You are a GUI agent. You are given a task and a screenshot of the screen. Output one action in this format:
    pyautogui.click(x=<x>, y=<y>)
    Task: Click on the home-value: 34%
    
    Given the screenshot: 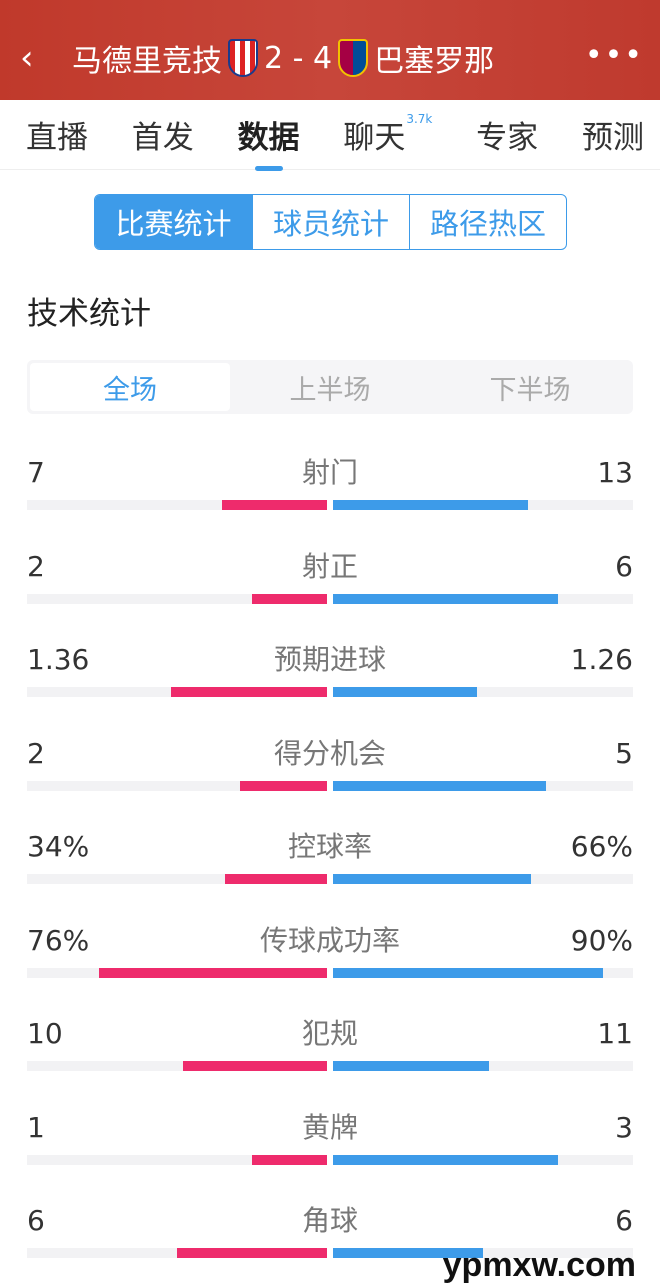 What is the action you would take?
    pyautogui.click(x=58, y=846)
    